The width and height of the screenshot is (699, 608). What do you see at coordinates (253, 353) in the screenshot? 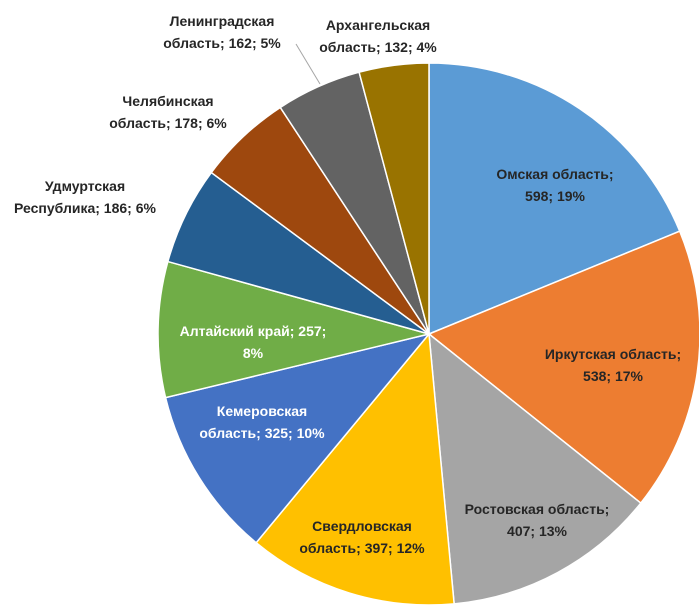
I see `data-label-line: 8%` at bounding box center [253, 353].